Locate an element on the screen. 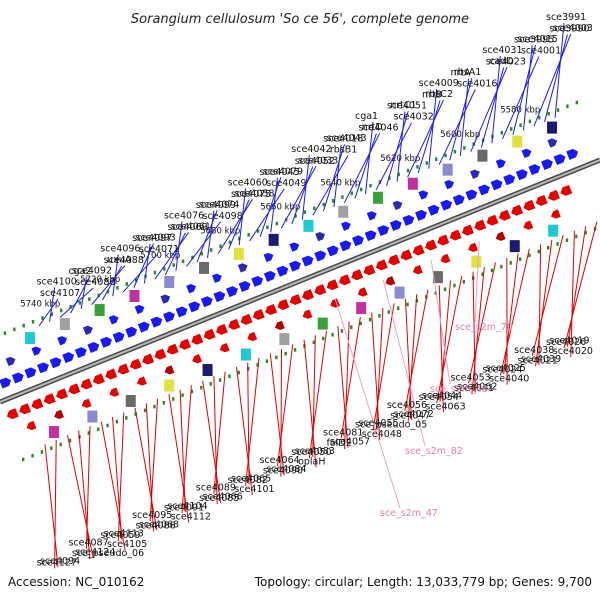  gene-label: sce4062 is located at coordinates (477, 387).